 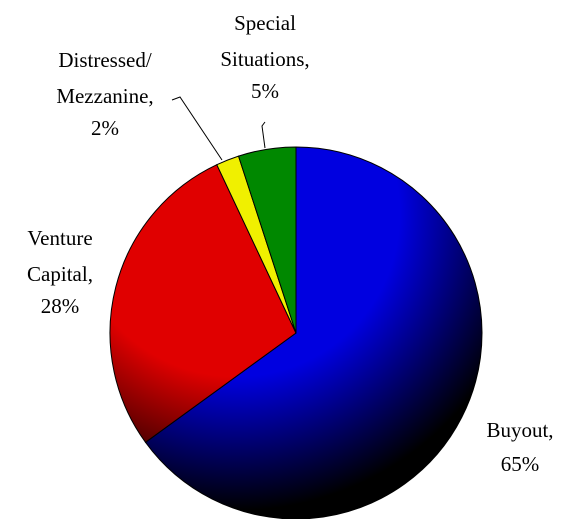 What do you see at coordinates (105, 128) in the screenshot?
I see `slice-value: 2%` at bounding box center [105, 128].